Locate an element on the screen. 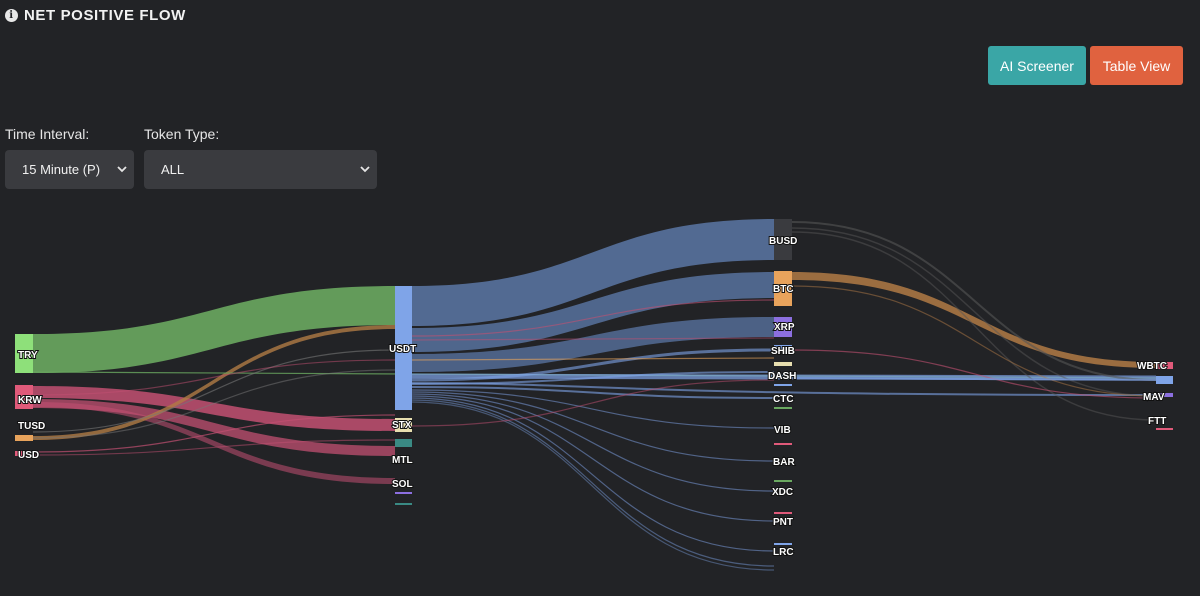 The image size is (1200, 596). node-btc is located at coordinates (783, 288).